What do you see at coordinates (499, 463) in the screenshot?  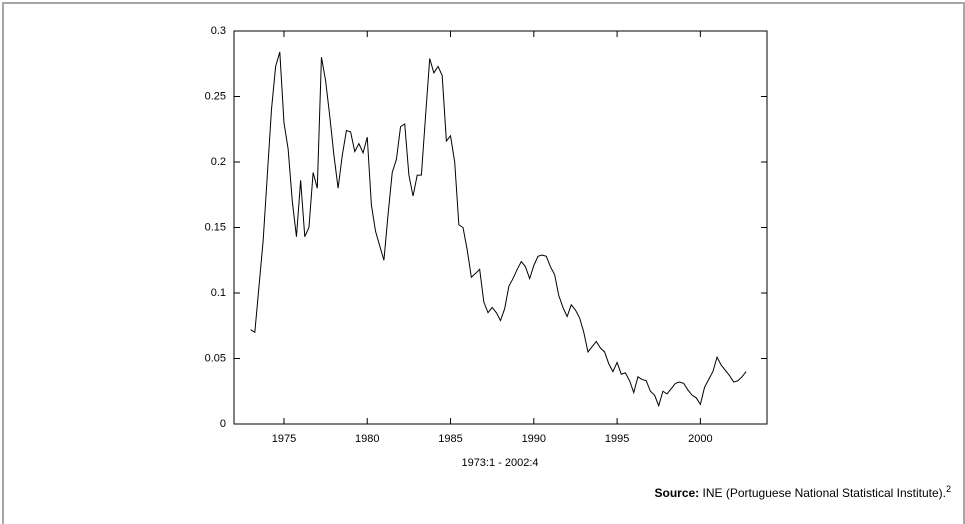 I see `x-axis-label: 1973:1 - 2002:4` at bounding box center [499, 463].